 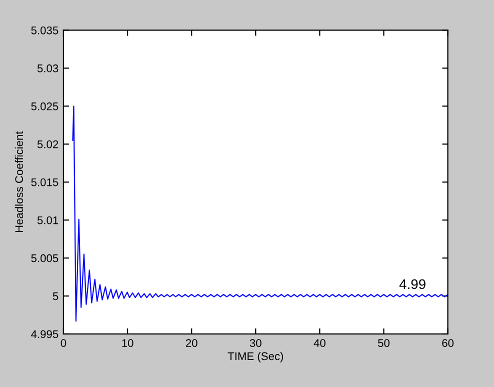 What do you see at coordinates (256, 357) in the screenshot?
I see `x-axis-title: TIME (Sec)` at bounding box center [256, 357].